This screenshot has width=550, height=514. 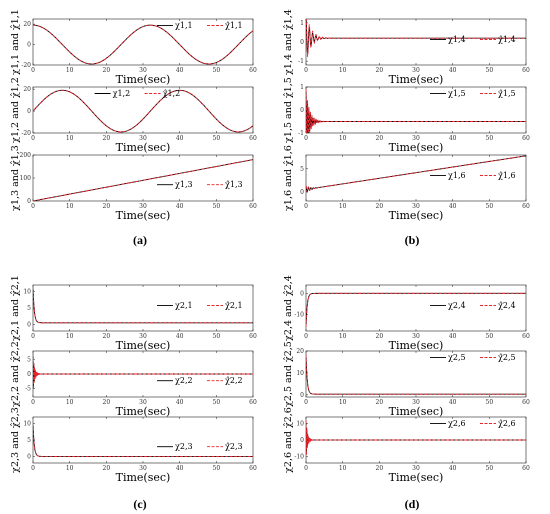 What do you see at coordinates (507, 93) in the screenshot?
I see `legend-label: χ̂1,5` at bounding box center [507, 93].